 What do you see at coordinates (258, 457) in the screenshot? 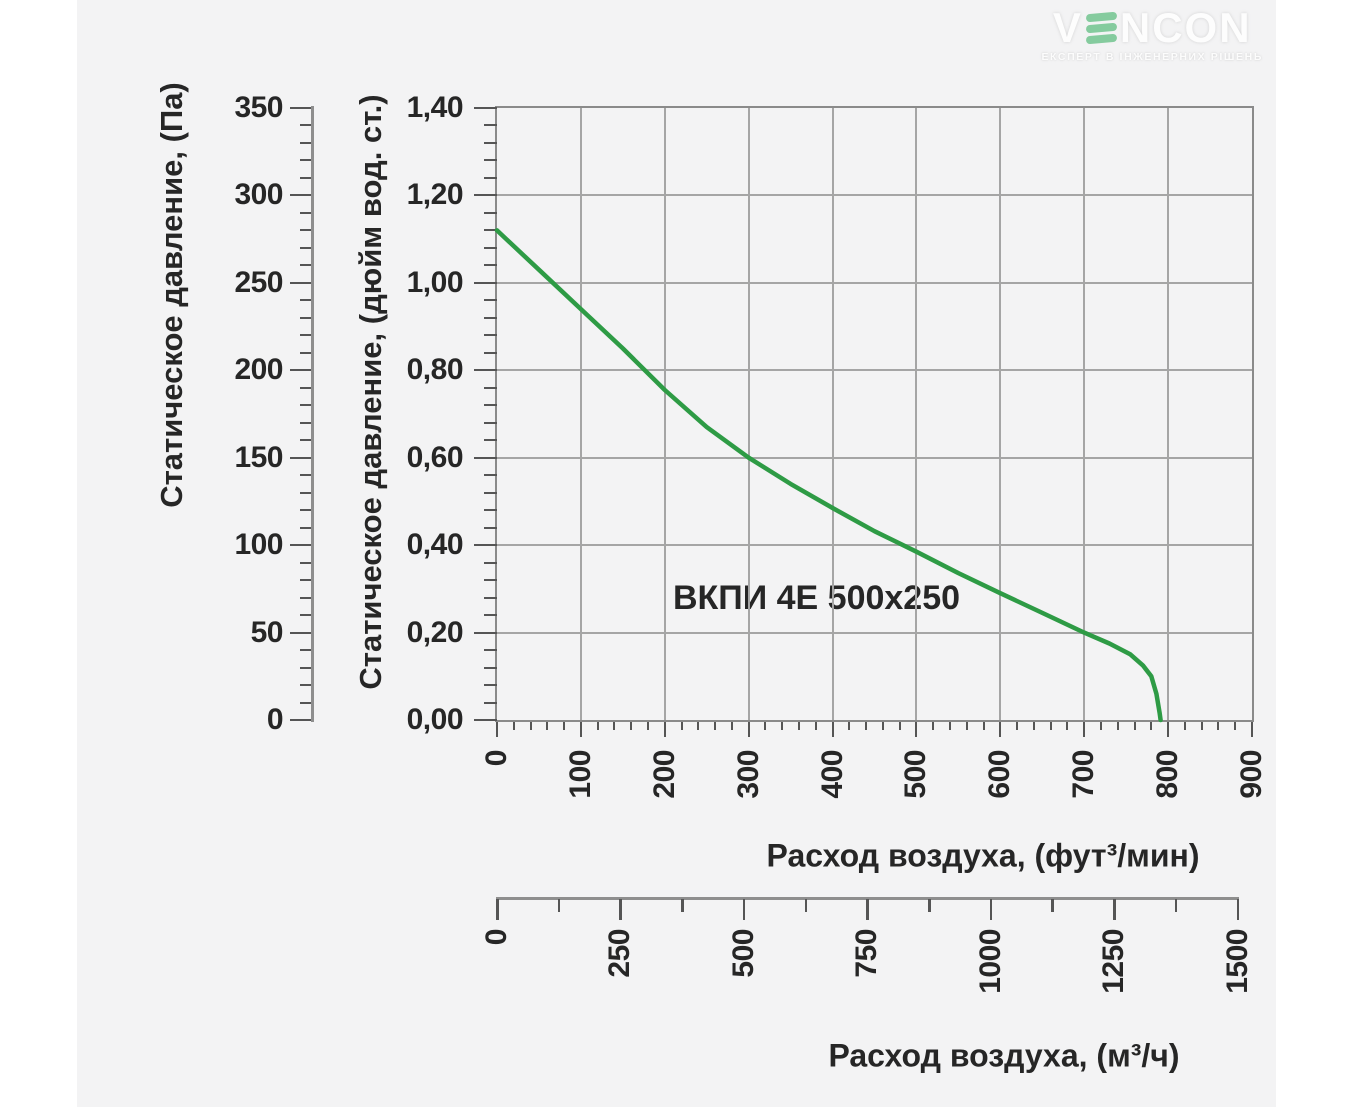
I see `y-tick-label-pa: 150` at bounding box center [258, 457].